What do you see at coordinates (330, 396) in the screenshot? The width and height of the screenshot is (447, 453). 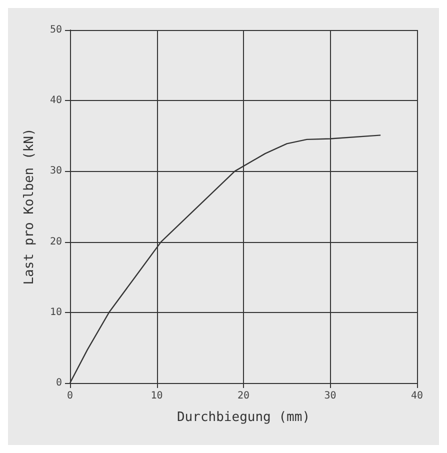 I see `x-tick-label: 30` at bounding box center [330, 396].